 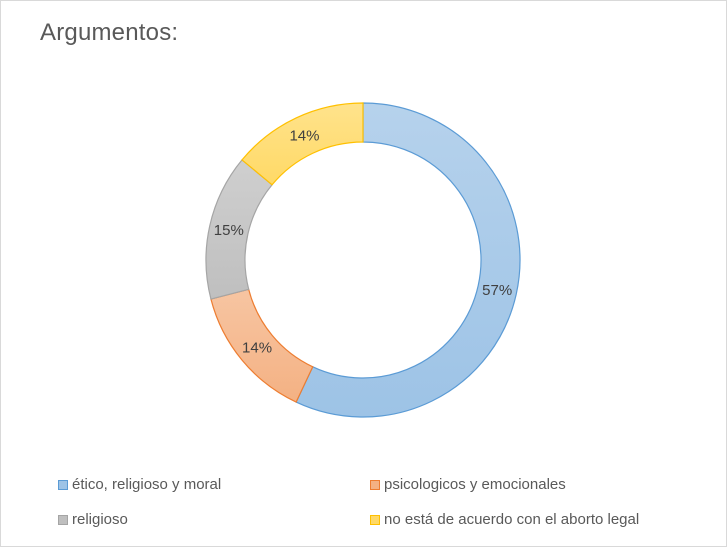 I want to click on data-label: 15%, so click(x=229, y=230).